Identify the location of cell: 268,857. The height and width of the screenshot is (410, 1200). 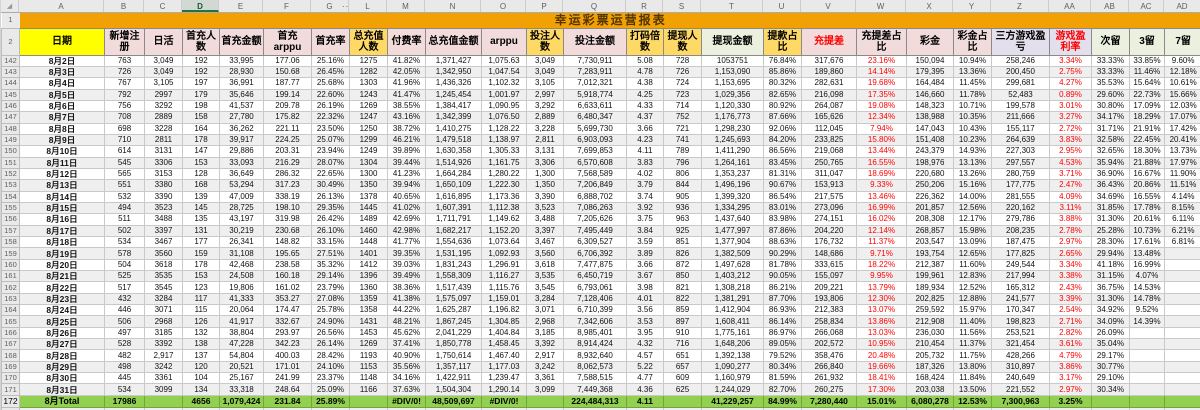
(930, 231).